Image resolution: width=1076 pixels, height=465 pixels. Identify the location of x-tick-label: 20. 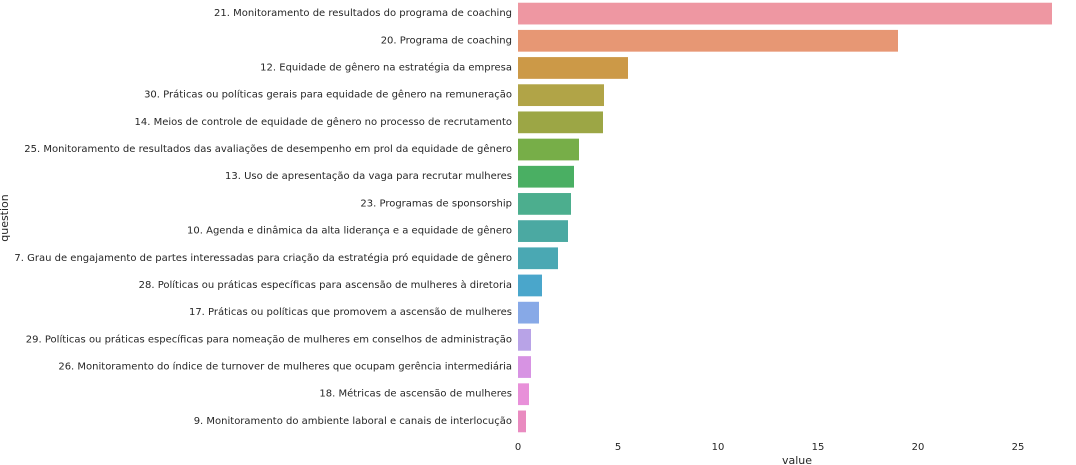
(918, 447).